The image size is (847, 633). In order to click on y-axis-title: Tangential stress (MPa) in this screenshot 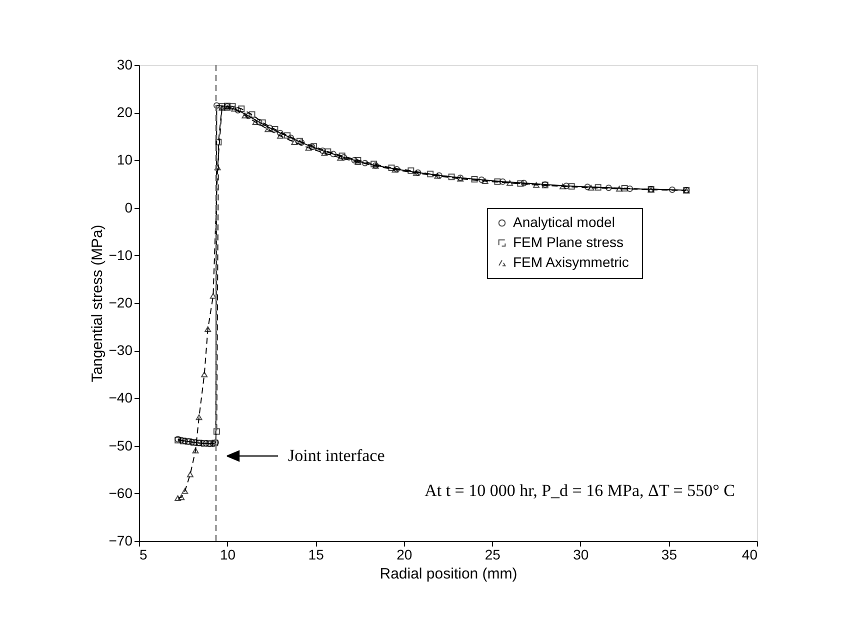, I will do `click(97, 303)`.